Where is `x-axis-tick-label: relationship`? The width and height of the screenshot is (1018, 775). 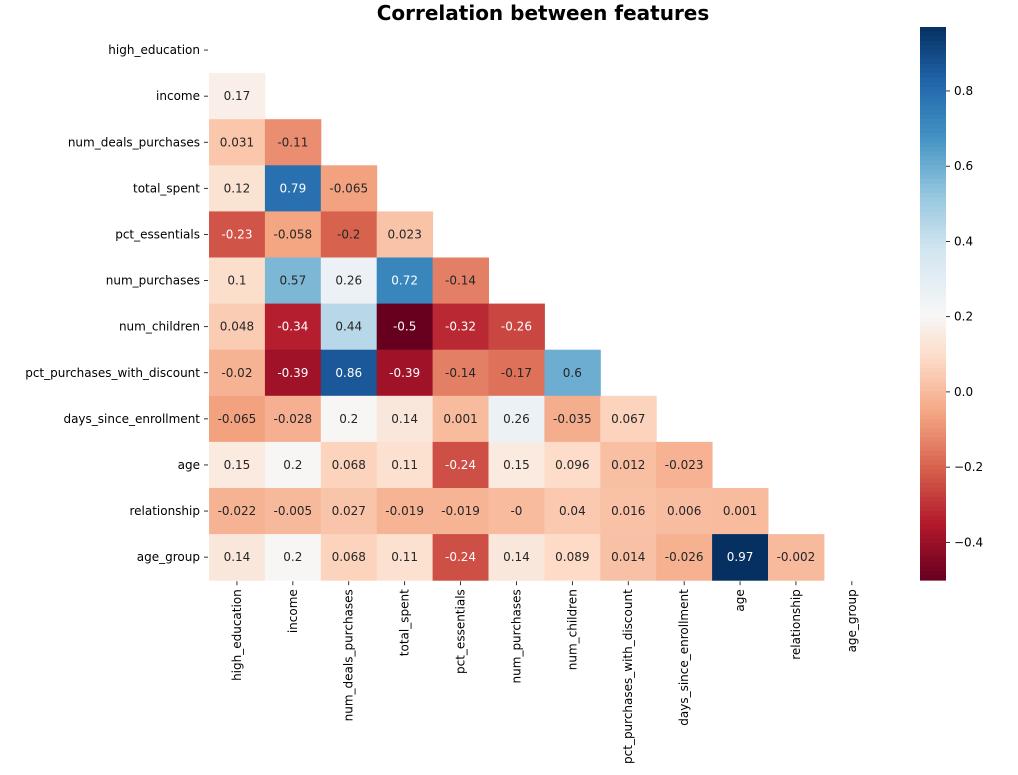 x-axis-tick-label: relationship is located at coordinates (796, 624).